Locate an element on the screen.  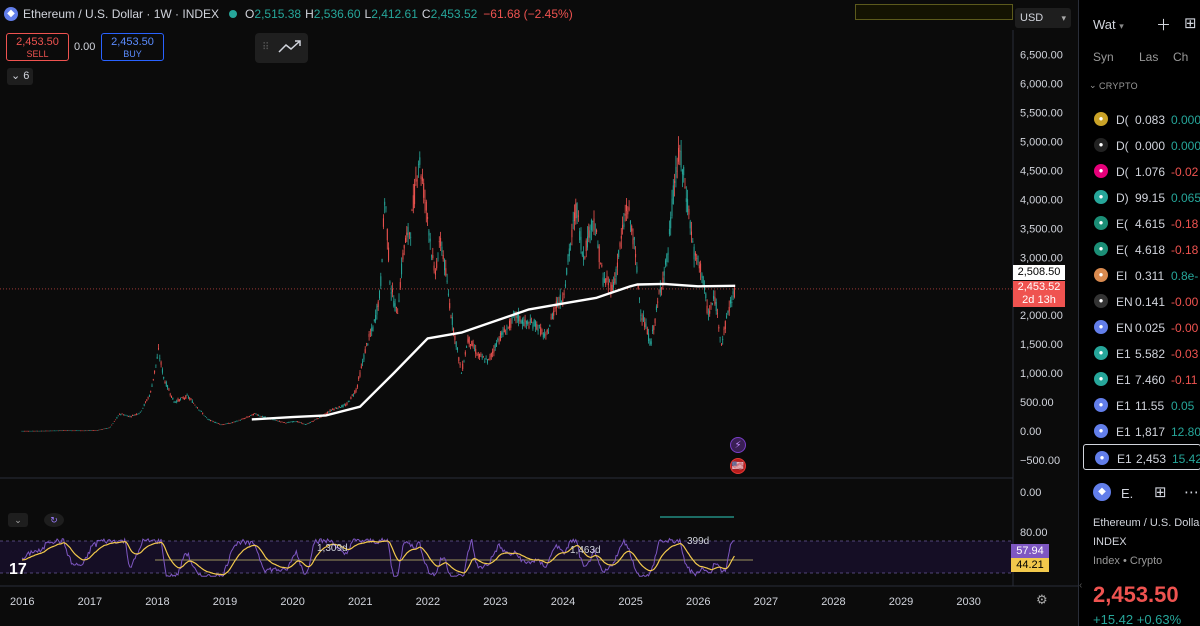
watchlist-row: ● E1 5.582 -0.03 is located at coordinates (1141, 353).